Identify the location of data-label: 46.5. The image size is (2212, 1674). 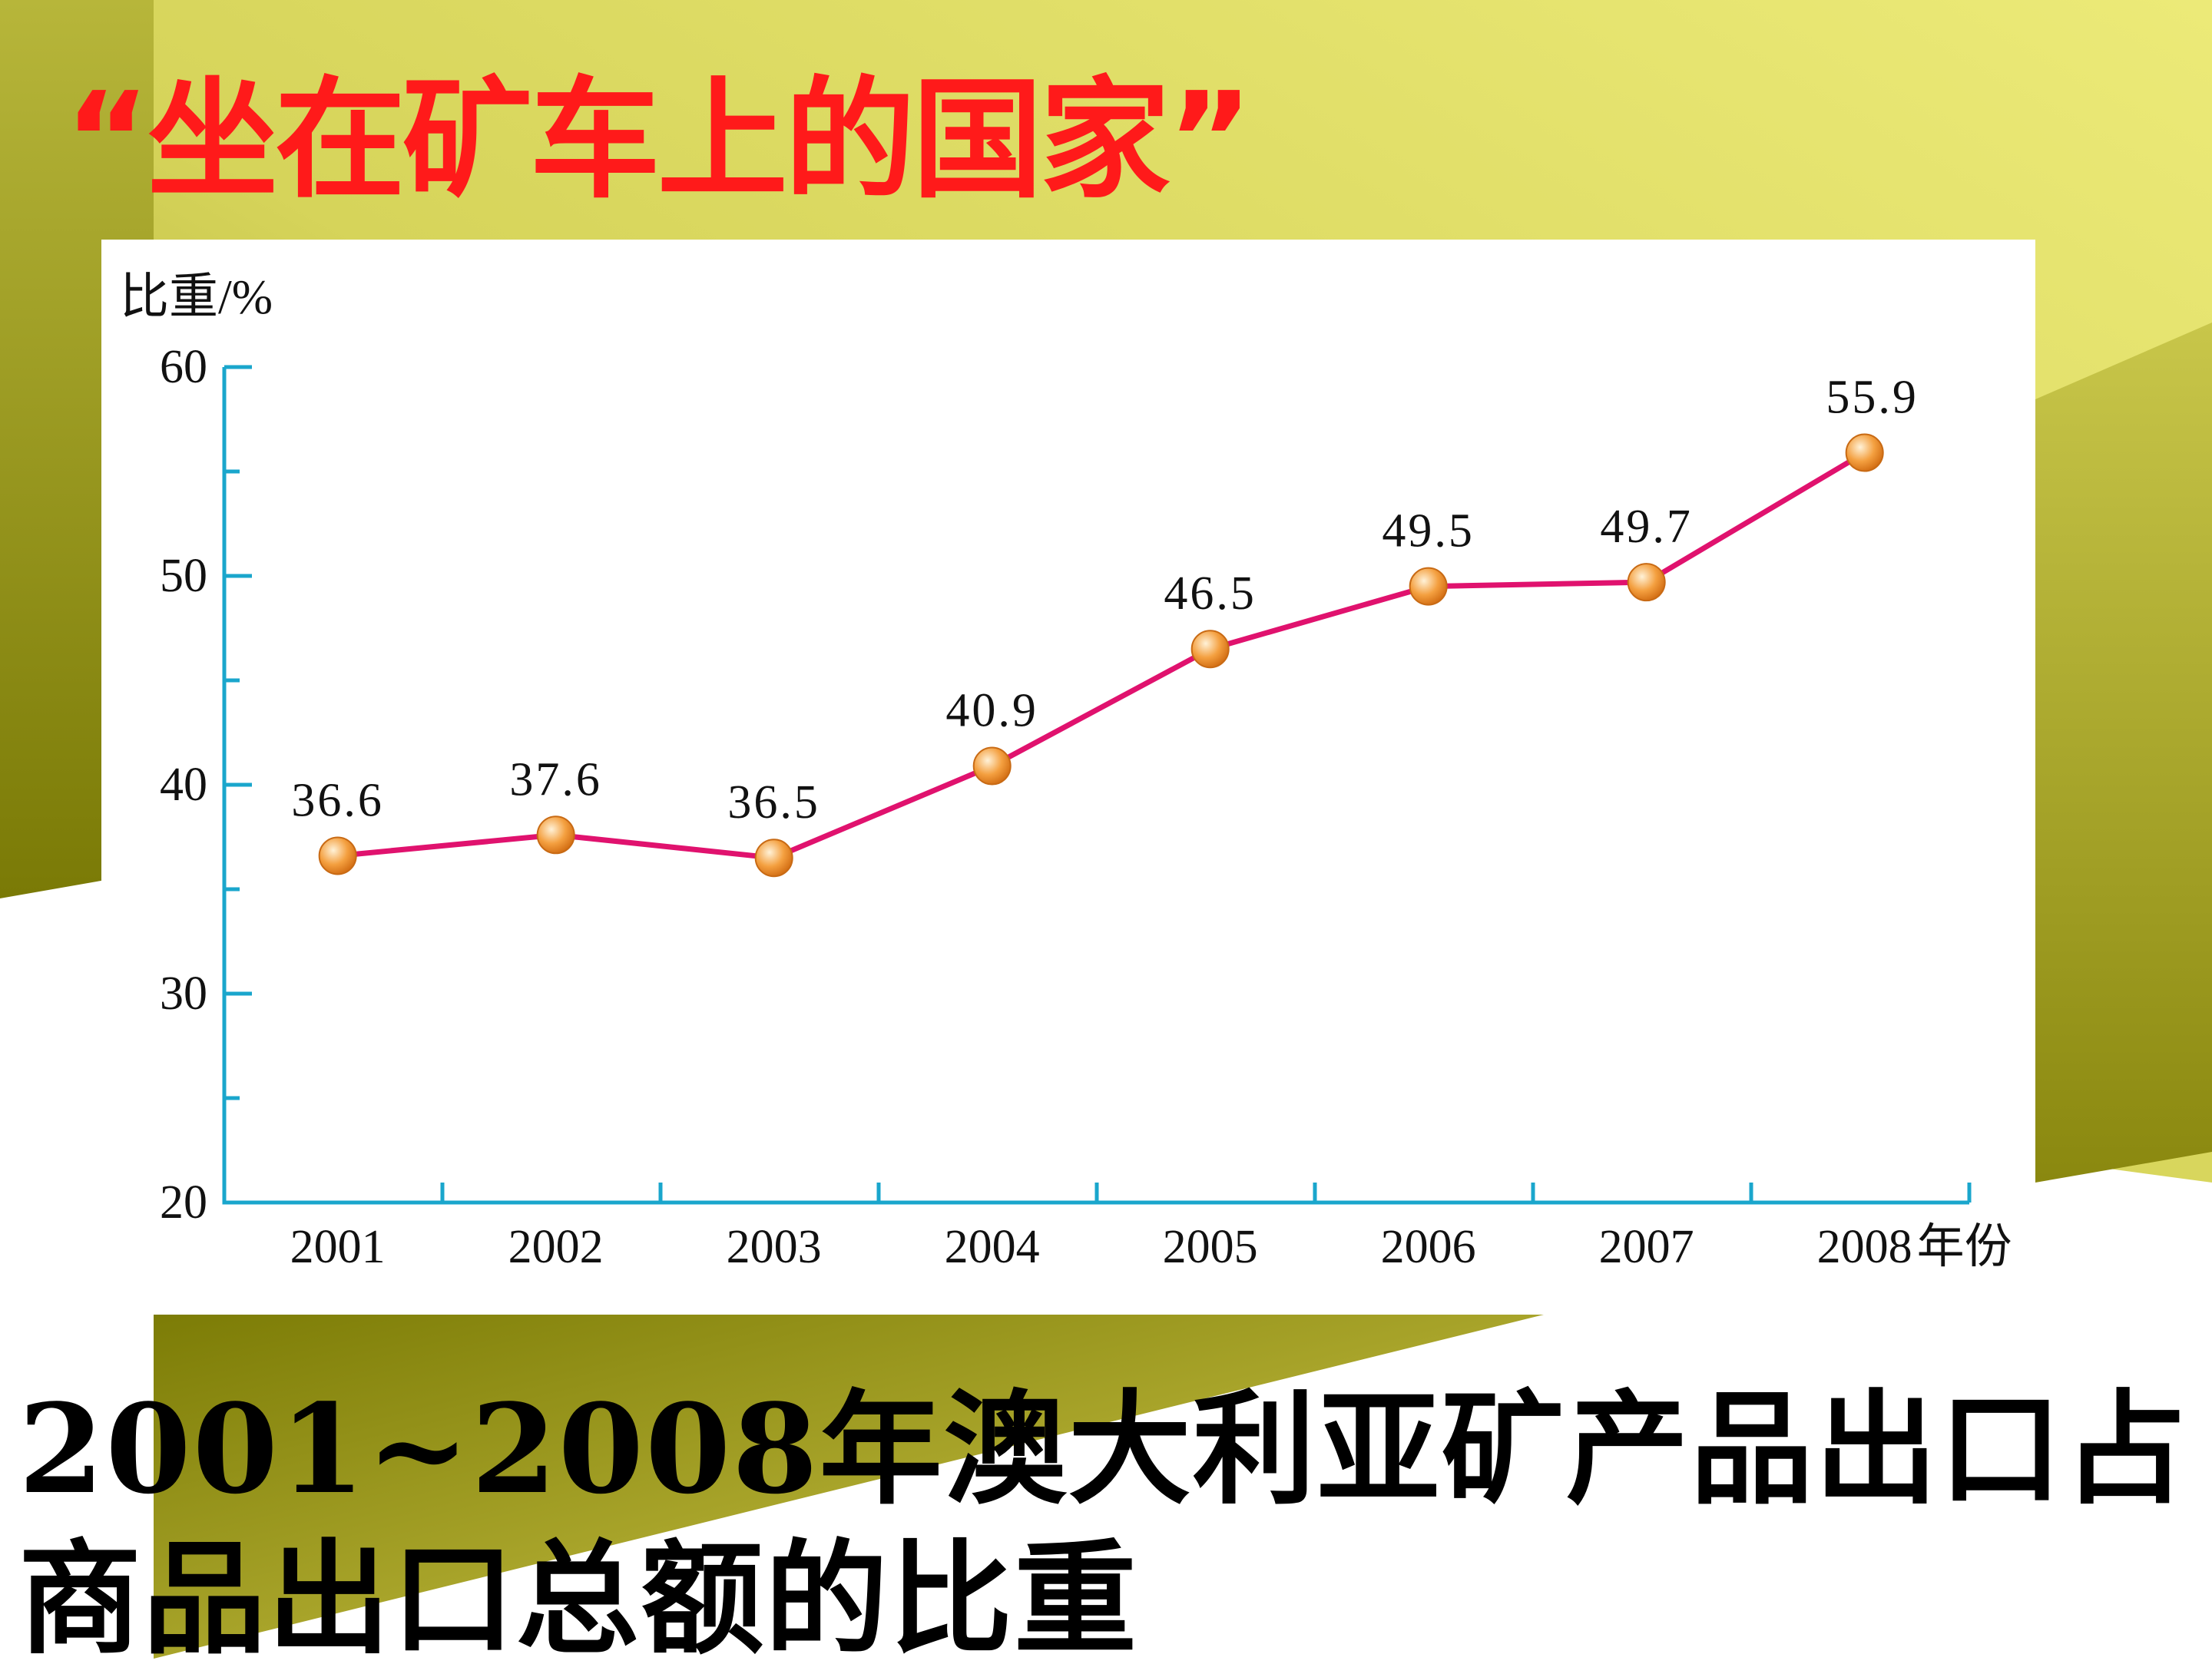
(1211, 593).